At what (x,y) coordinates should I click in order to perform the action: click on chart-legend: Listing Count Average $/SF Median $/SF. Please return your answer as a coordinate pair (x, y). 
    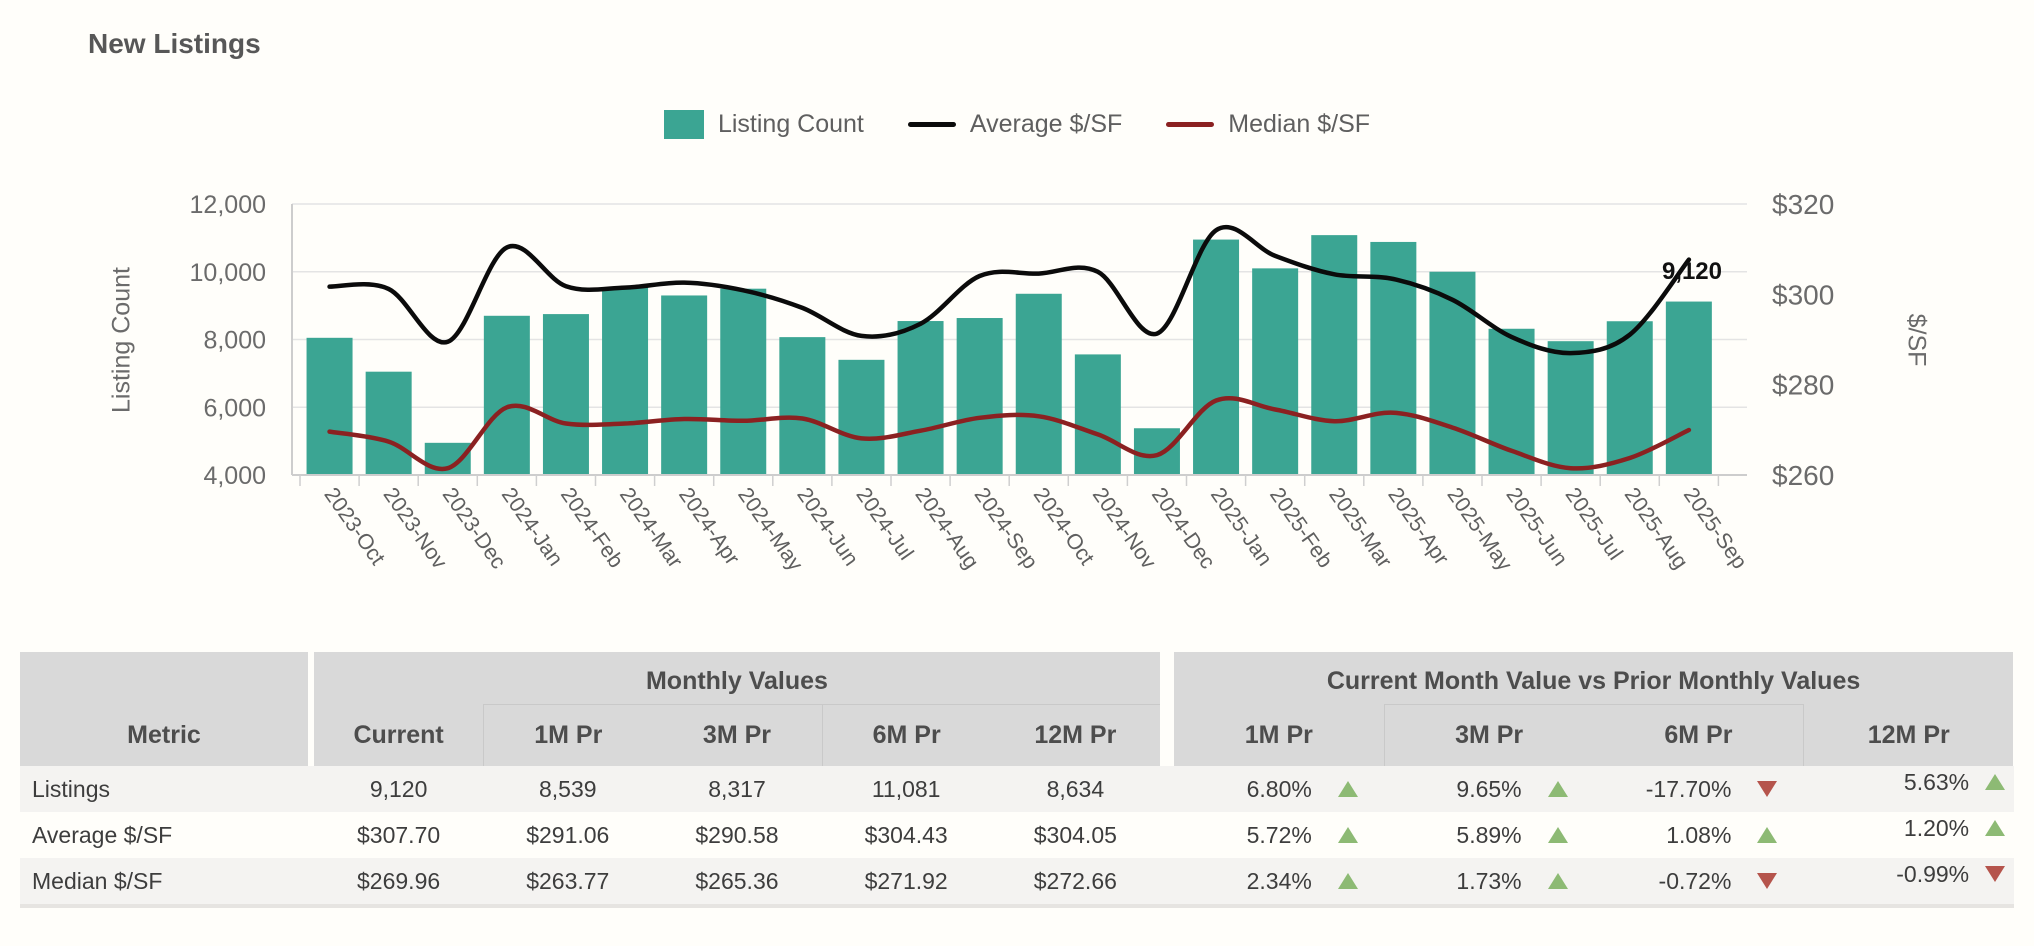
    Looking at the image, I should click on (1017, 124).